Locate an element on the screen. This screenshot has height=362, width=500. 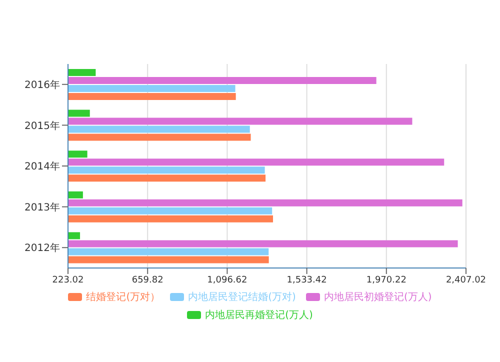
legend-label: 内地居民再婚登记(万人) is located at coordinates (258, 315).